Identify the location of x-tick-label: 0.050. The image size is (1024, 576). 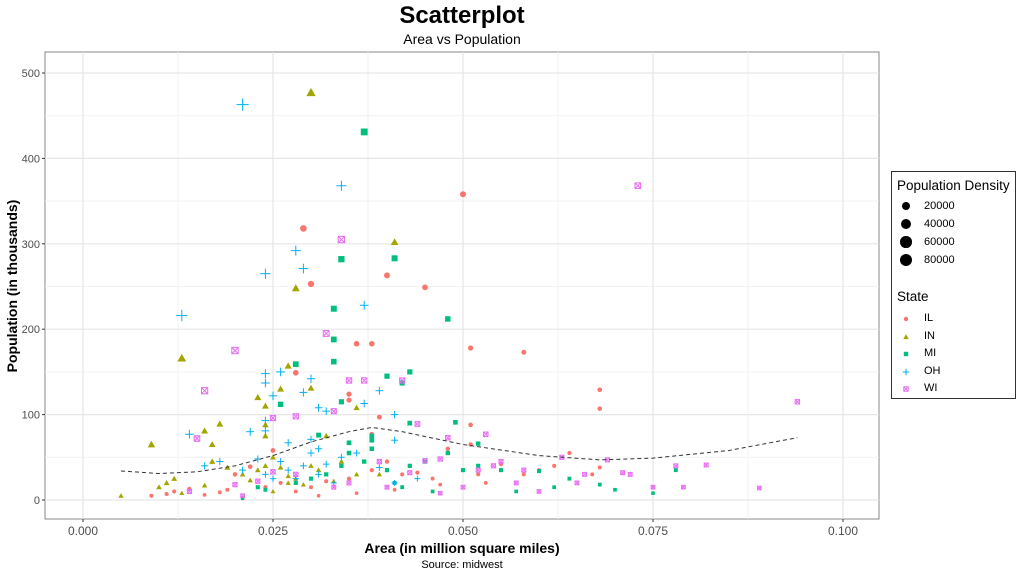
(463, 531).